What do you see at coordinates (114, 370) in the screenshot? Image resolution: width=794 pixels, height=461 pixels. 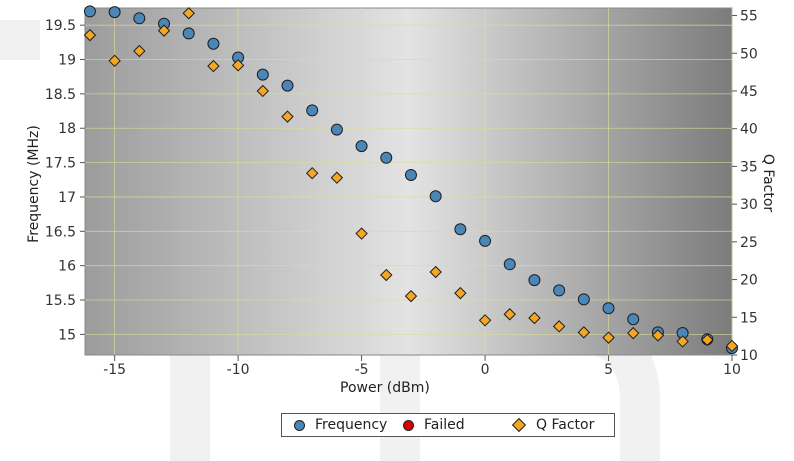 I see `x-tick-label: -15` at bounding box center [114, 370].